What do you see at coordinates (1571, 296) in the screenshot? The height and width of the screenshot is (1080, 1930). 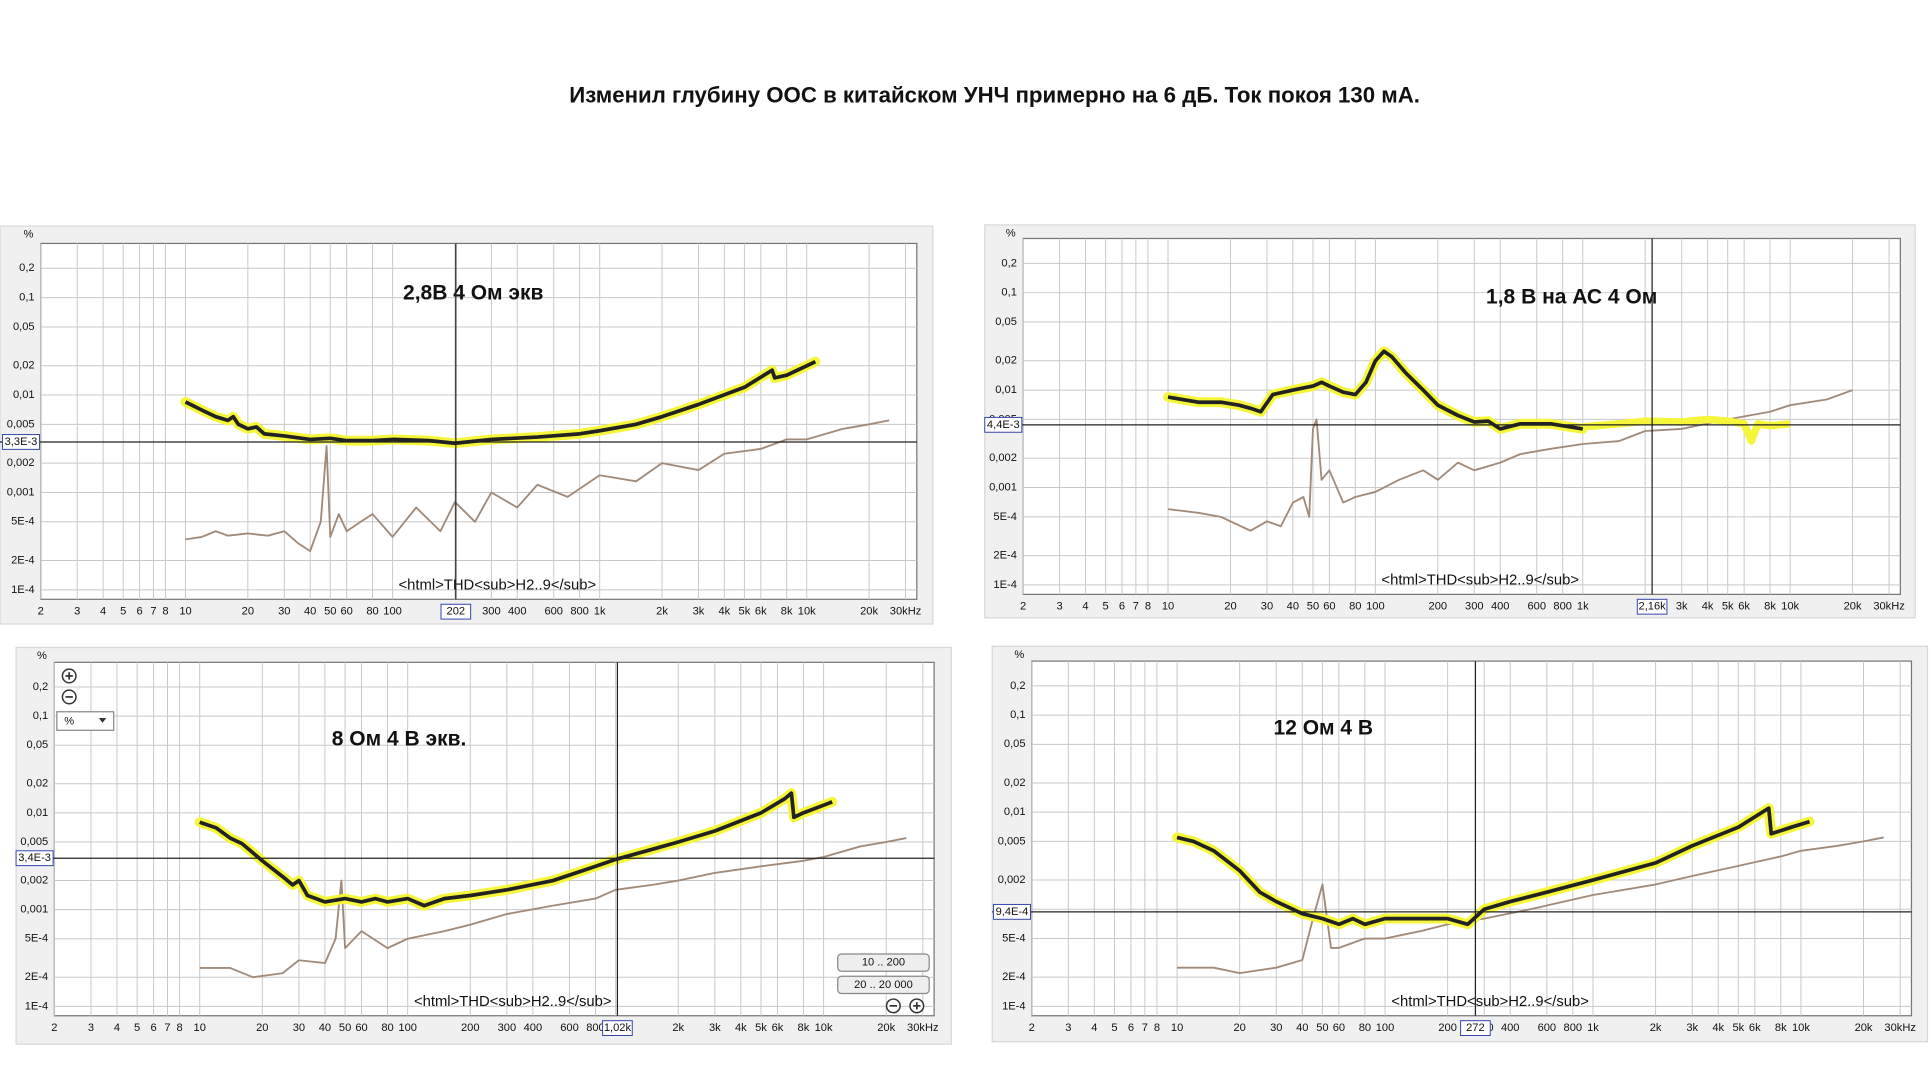 I see `annotation: 1,8 В на АС 4 Ом` at bounding box center [1571, 296].